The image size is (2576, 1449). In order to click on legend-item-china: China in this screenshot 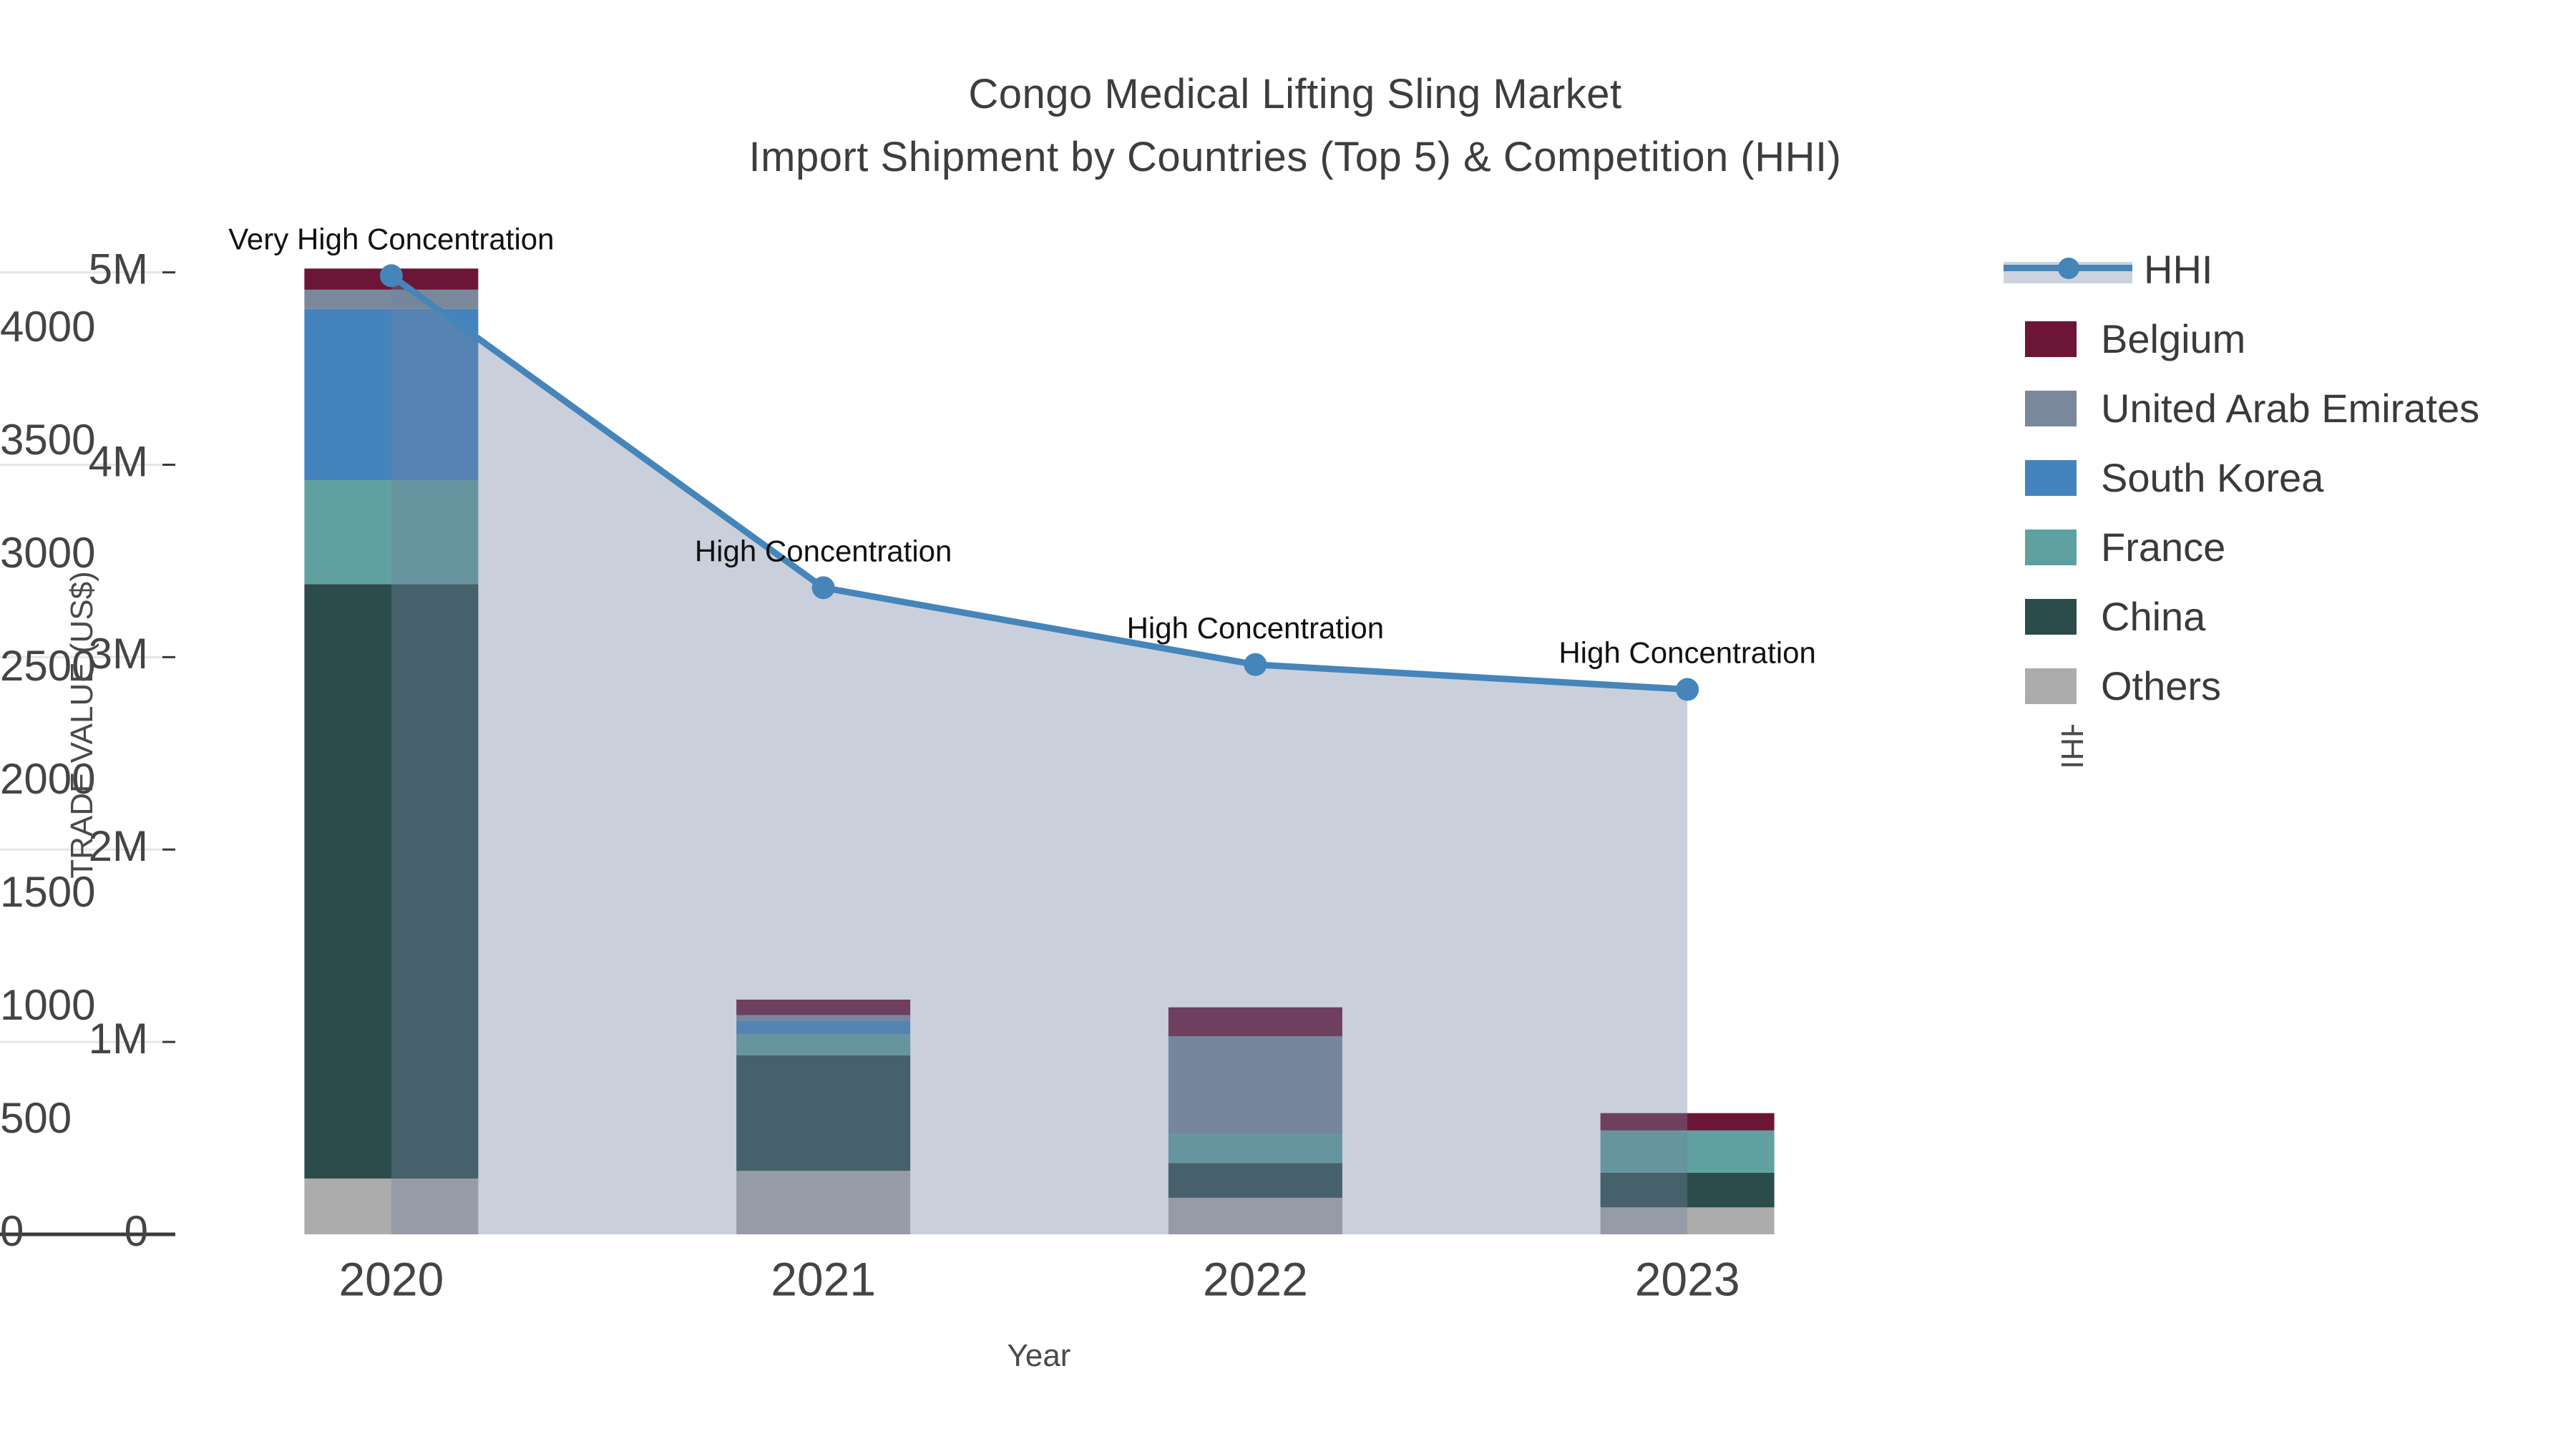, I will do `click(2286, 616)`.